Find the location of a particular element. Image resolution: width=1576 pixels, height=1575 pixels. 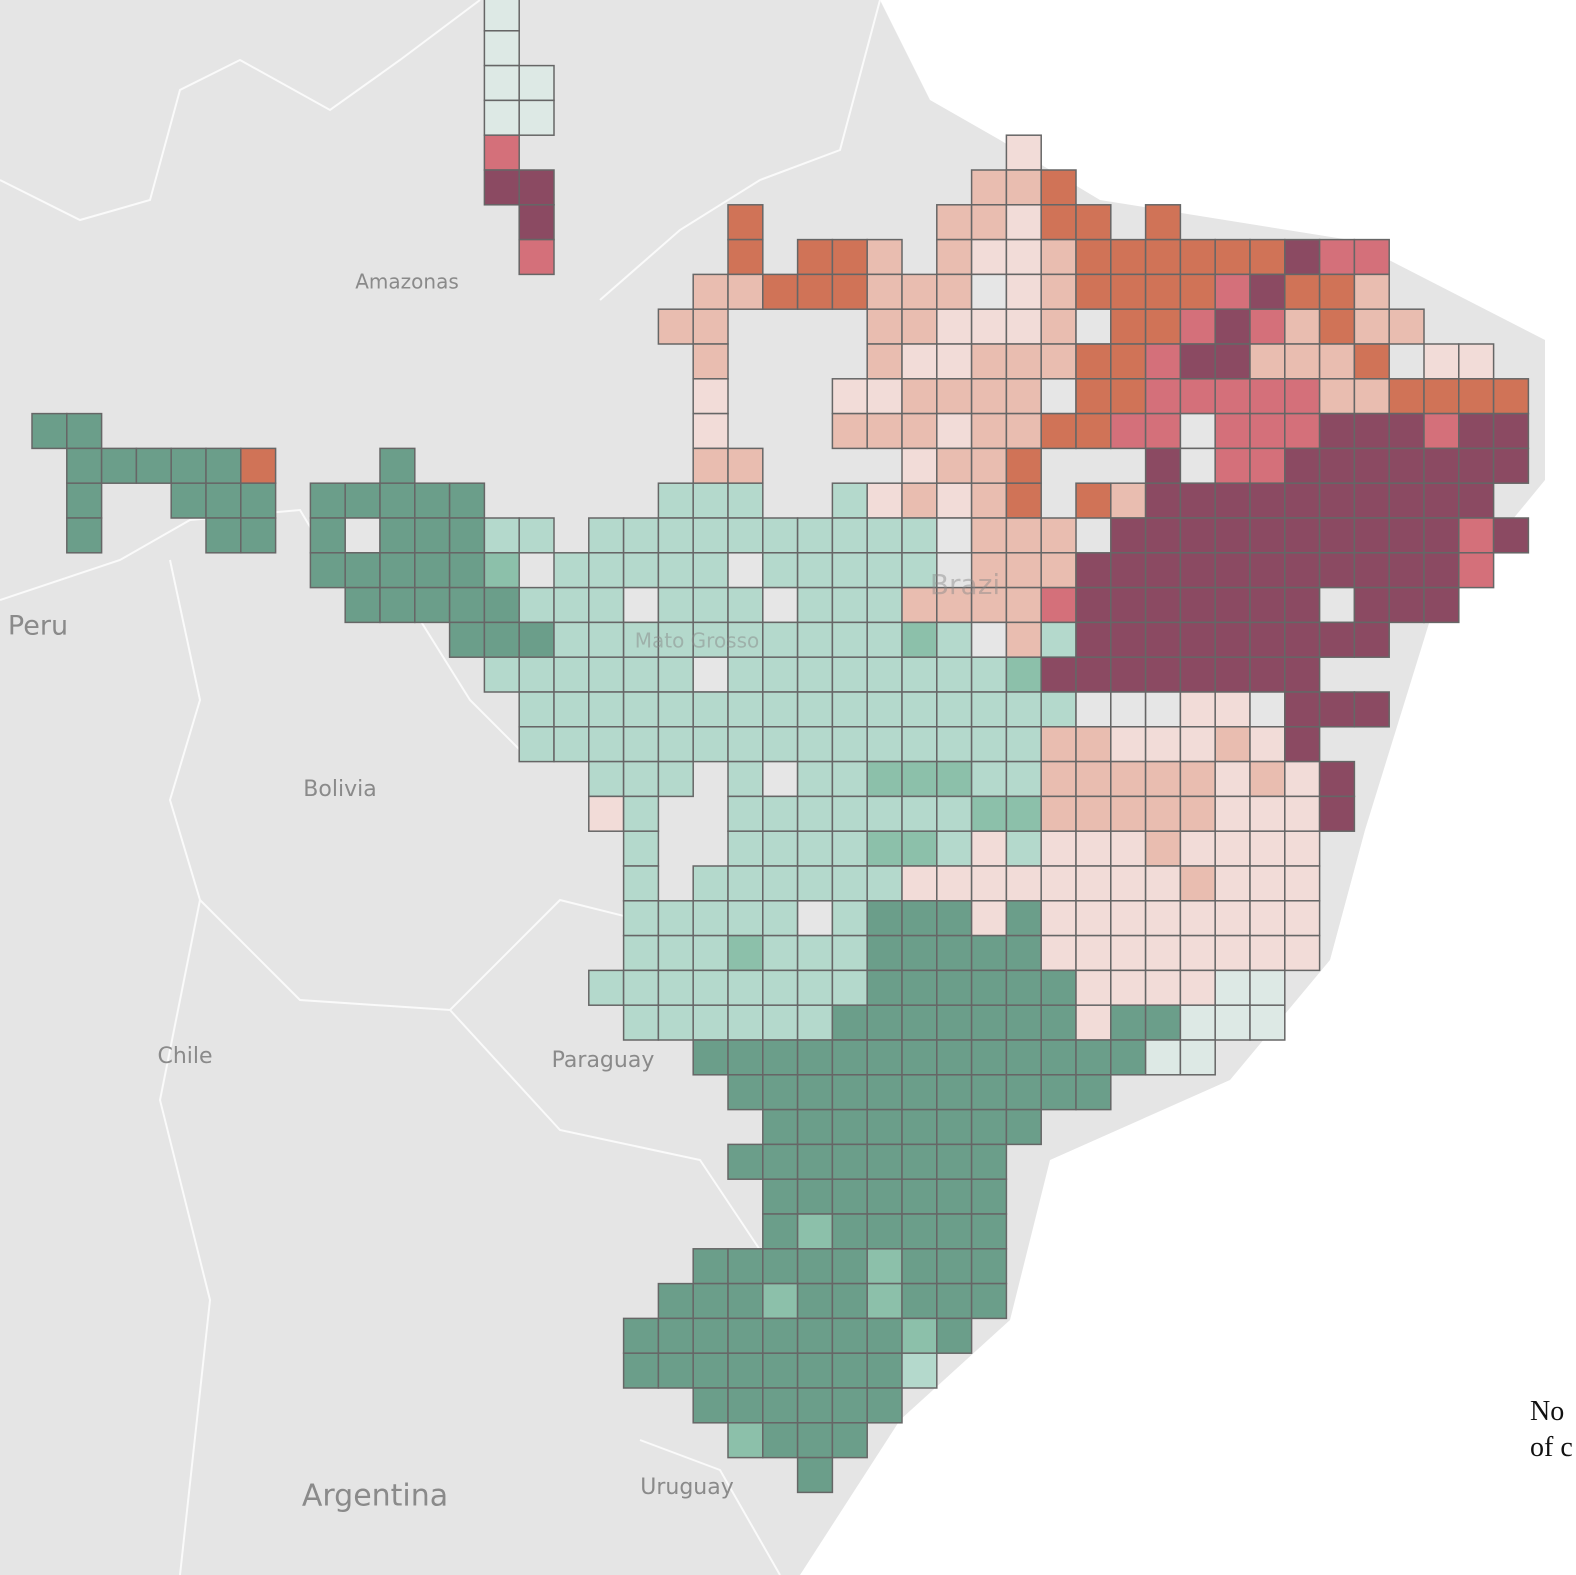

country-label: Uruguay is located at coordinates (687, 1487).